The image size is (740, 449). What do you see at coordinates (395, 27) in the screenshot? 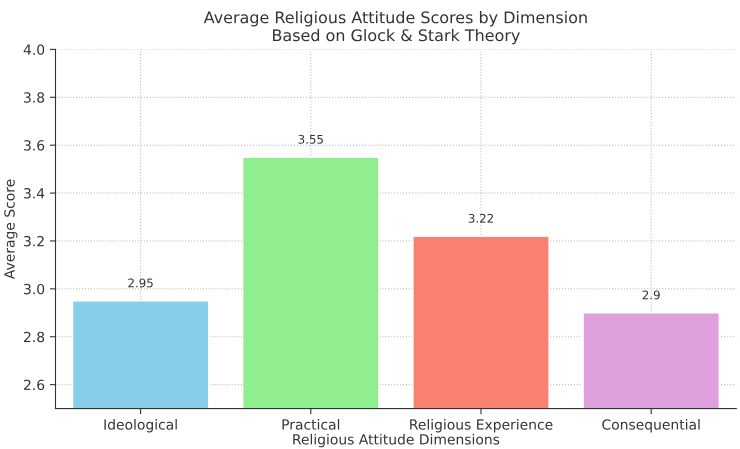
I see `chart-title: Average Religious Attitude Scores by Dimension Based on Glock & Stark Theory` at bounding box center [395, 27].